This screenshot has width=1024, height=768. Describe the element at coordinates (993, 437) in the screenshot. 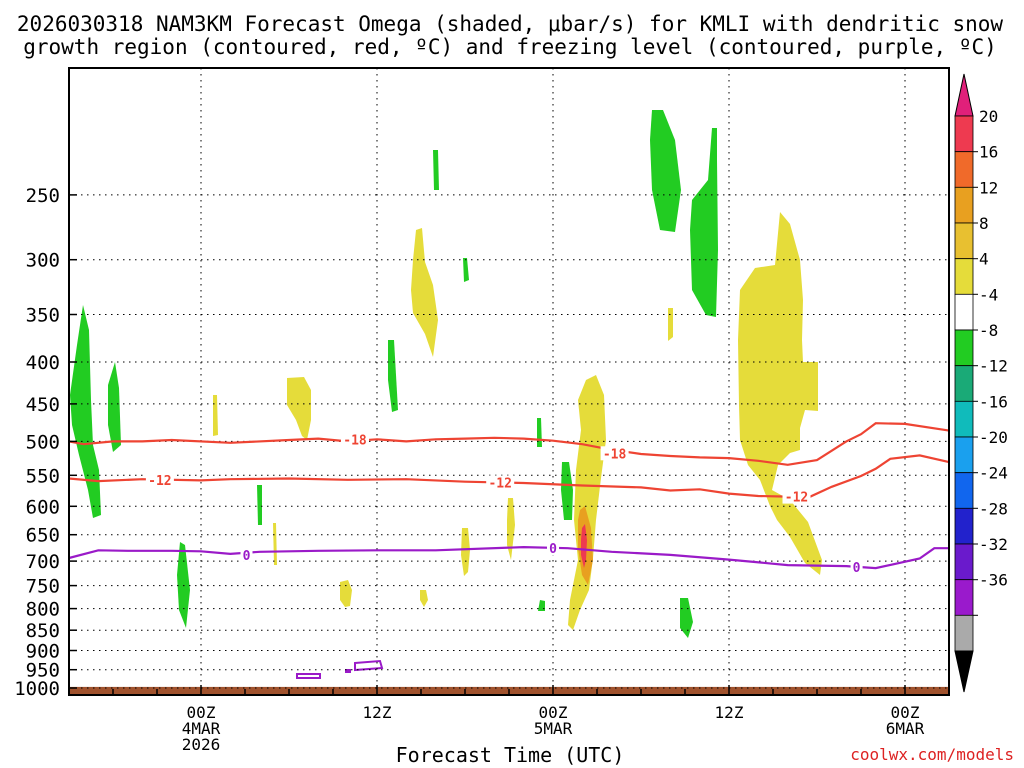

I see `colorbar-label: -20` at that location.